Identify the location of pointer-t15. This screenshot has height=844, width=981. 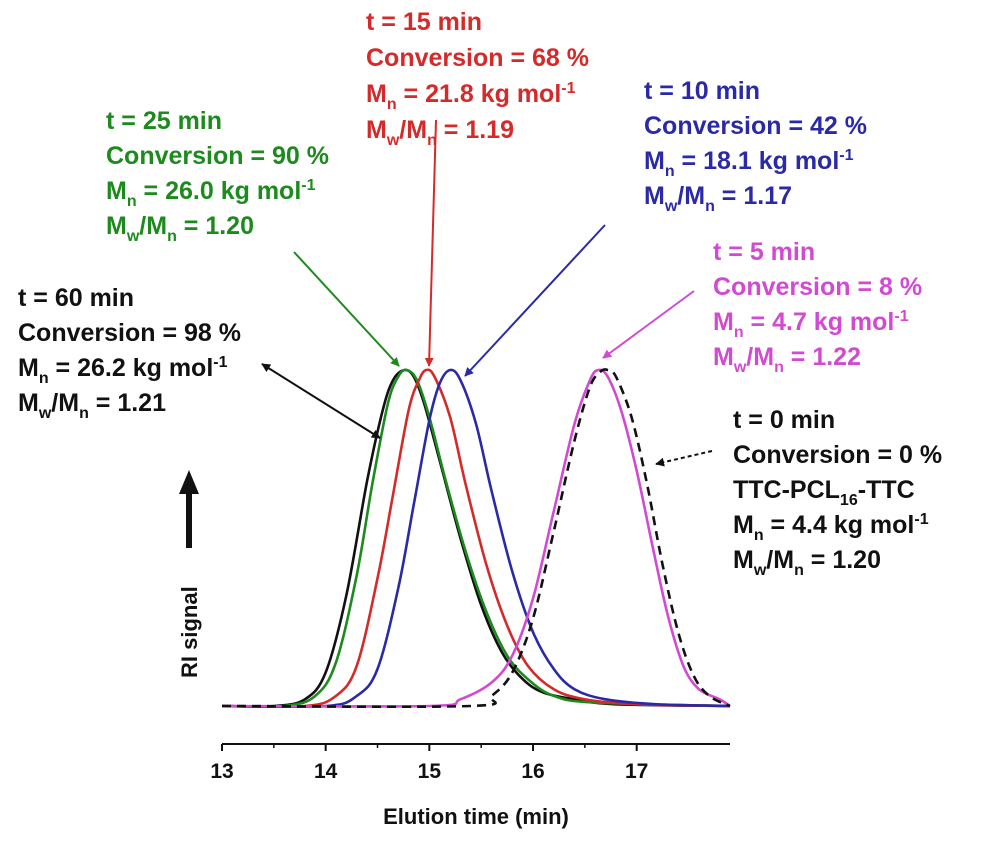
(430, 243).